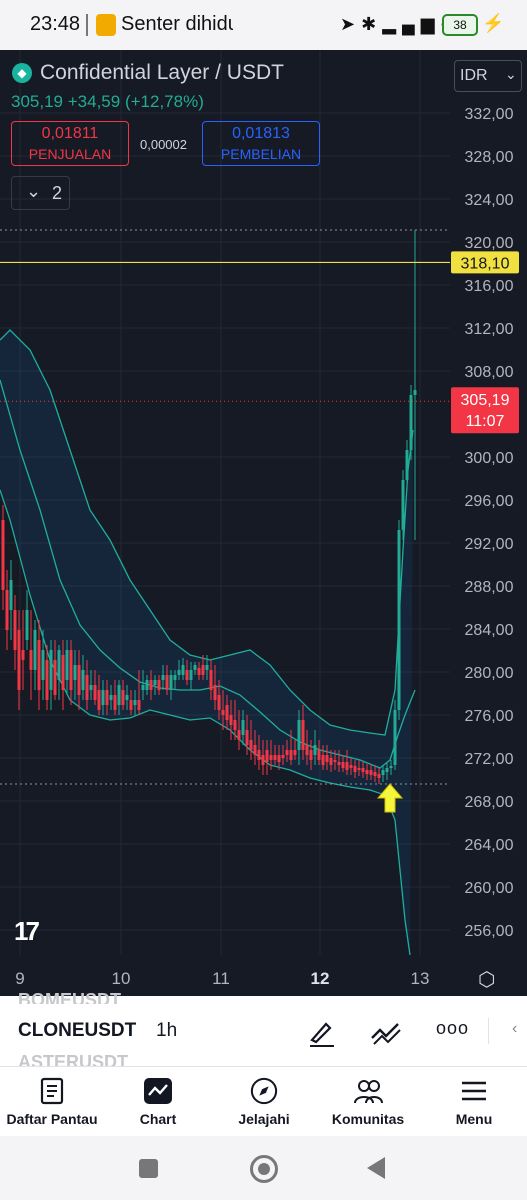 The image size is (527, 1200). What do you see at coordinates (37, 101) in the screenshot?
I see `last-price: 305,19` at bounding box center [37, 101].